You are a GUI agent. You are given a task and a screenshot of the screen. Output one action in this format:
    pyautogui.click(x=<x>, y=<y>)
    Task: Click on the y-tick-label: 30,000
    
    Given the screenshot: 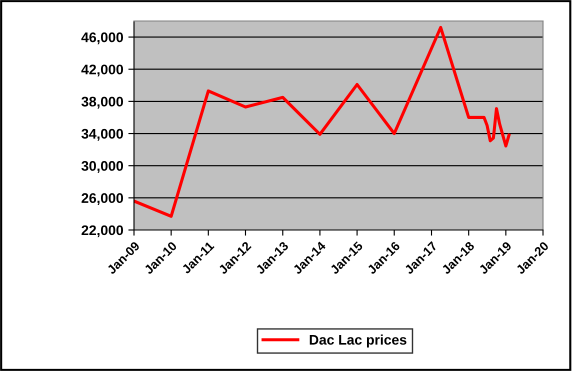 What is the action you would take?
    pyautogui.click(x=102, y=167)
    